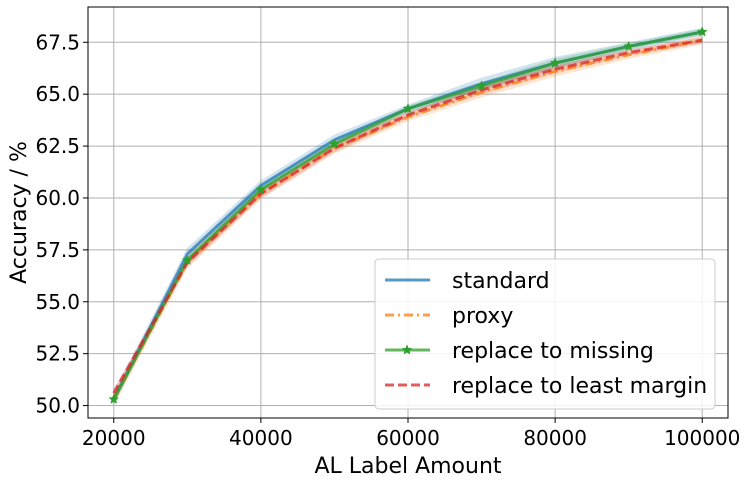  Describe the element at coordinates (57, 354) in the screenshot. I see `y-tick-label: 52.5` at that location.